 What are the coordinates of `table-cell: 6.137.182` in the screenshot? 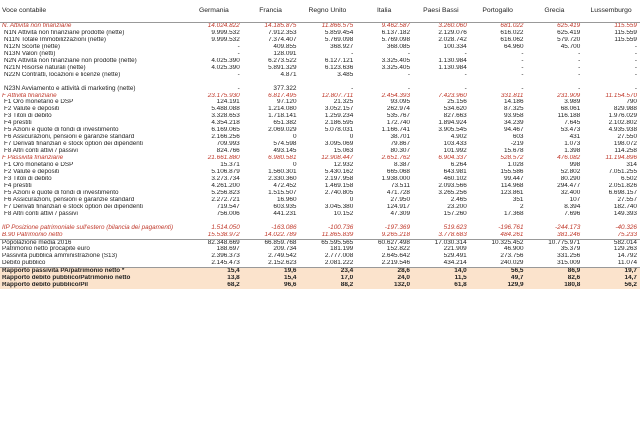 It's located at (395, 32).